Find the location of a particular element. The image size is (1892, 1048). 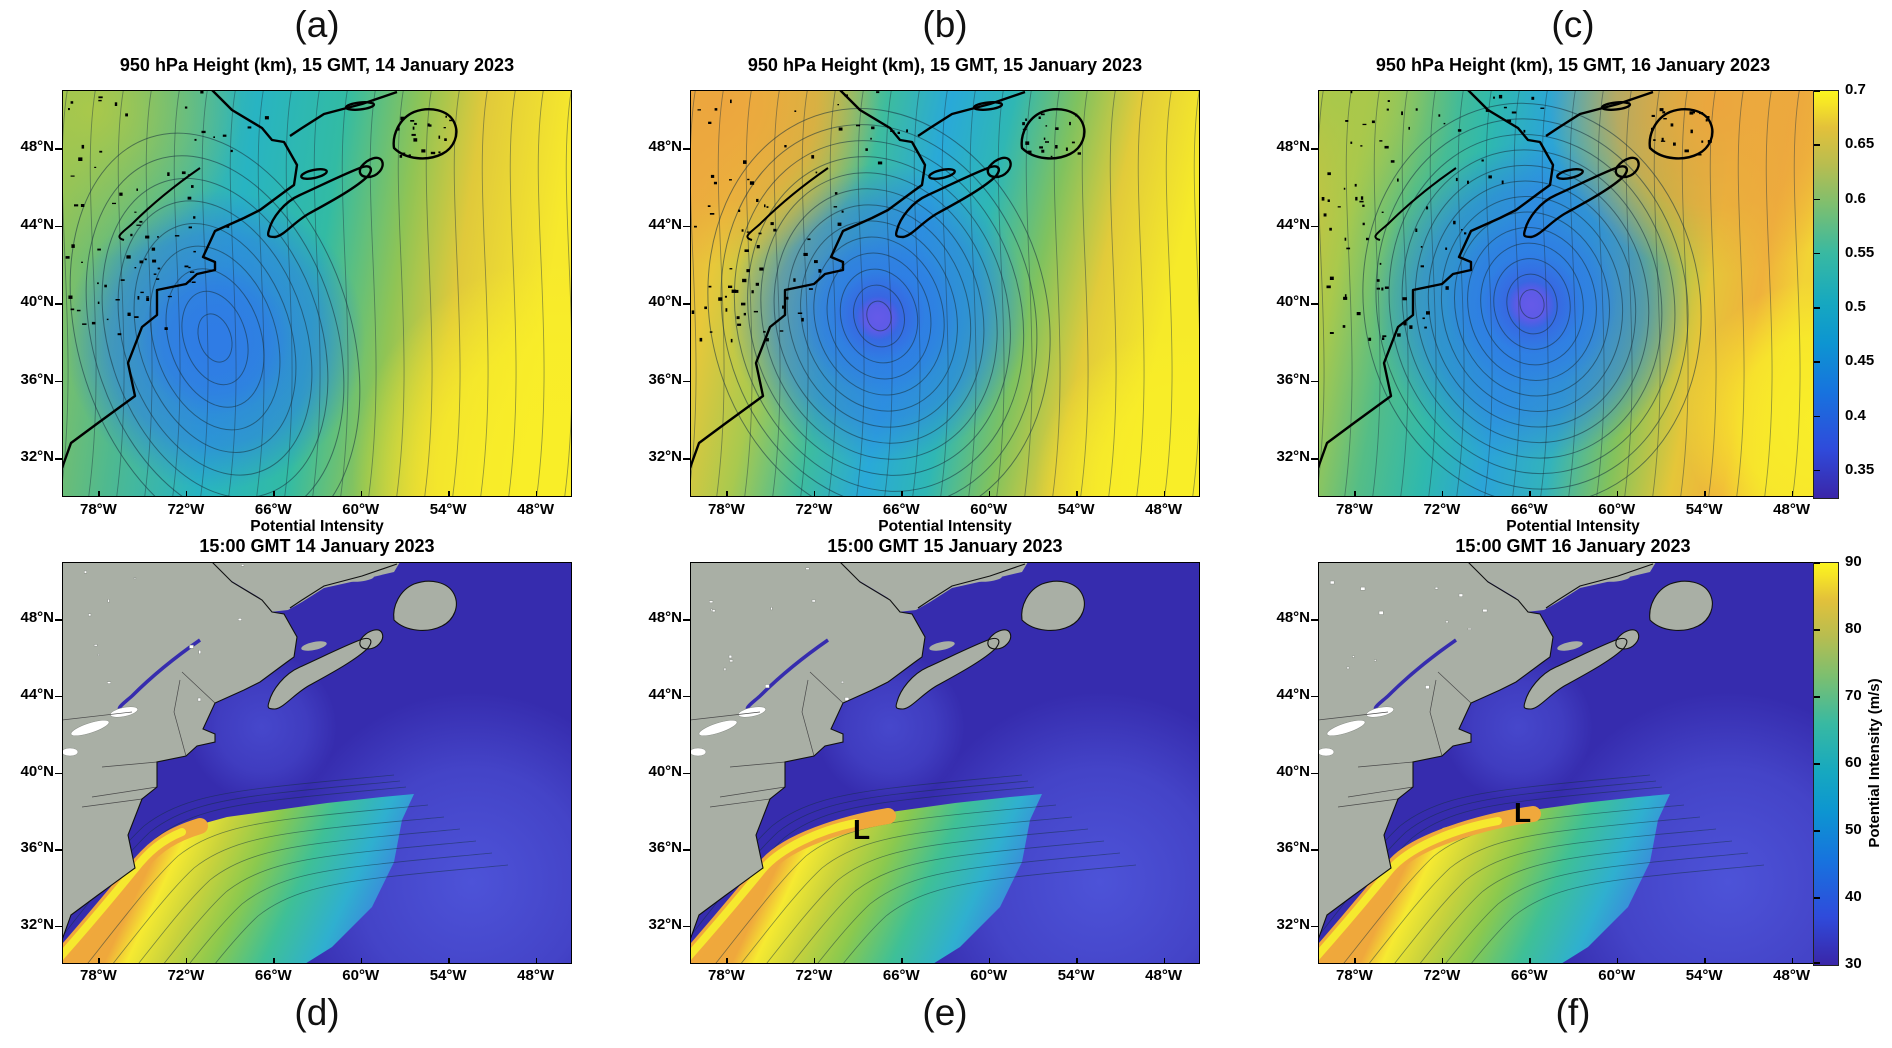

colorbar-tick-label: 80 is located at coordinates (1853, 628).